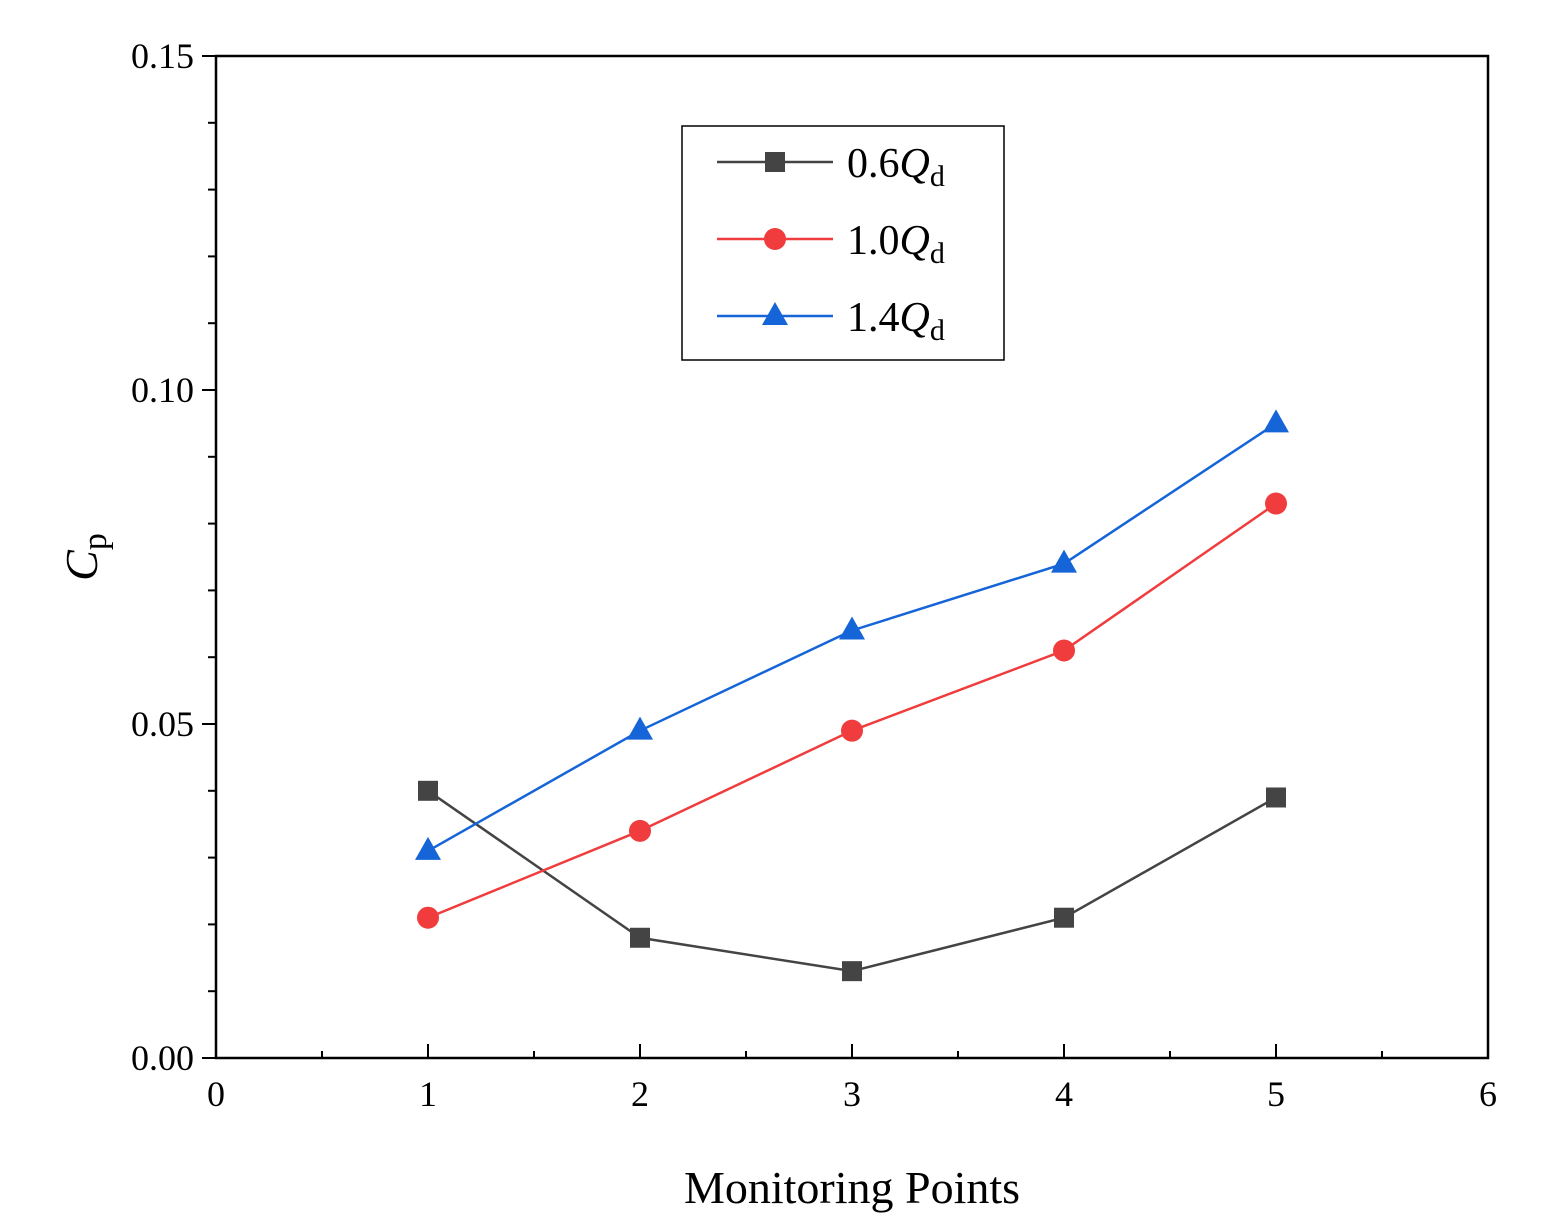 The image size is (1541, 1231). I want to click on series-0.6Qd, so click(852, 881).